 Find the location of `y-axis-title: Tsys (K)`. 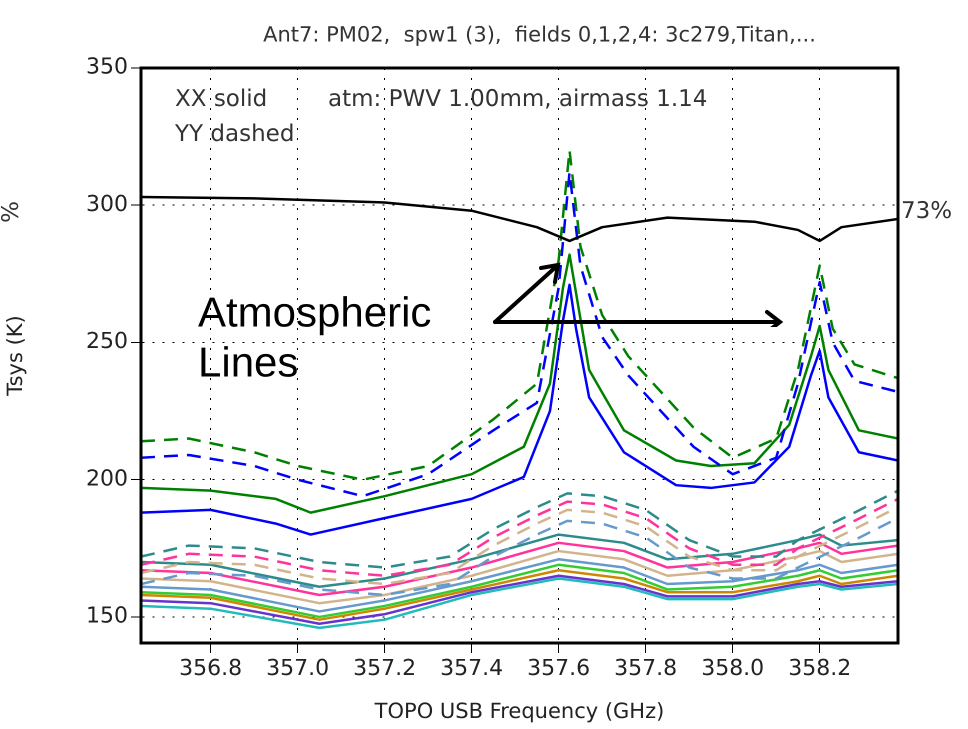

y-axis-title: Tsys (K) is located at coordinates (15, 356).